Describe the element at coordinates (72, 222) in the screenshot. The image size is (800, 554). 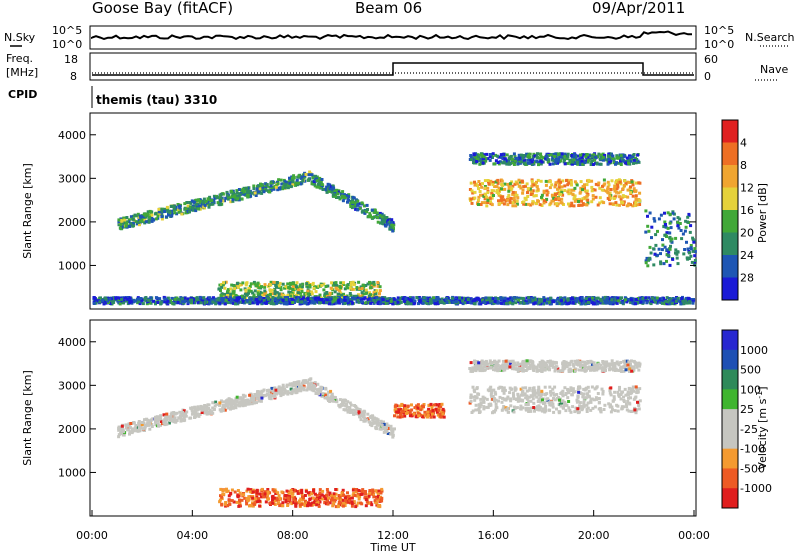
I see `ytick-label: 2000` at that location.